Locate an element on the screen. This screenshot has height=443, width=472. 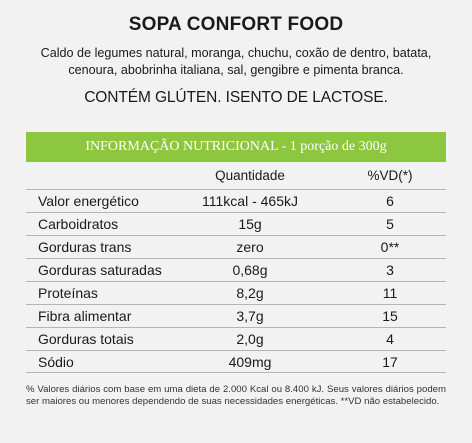
nutrient-vd: 15 is located at coordinates (390, 316).